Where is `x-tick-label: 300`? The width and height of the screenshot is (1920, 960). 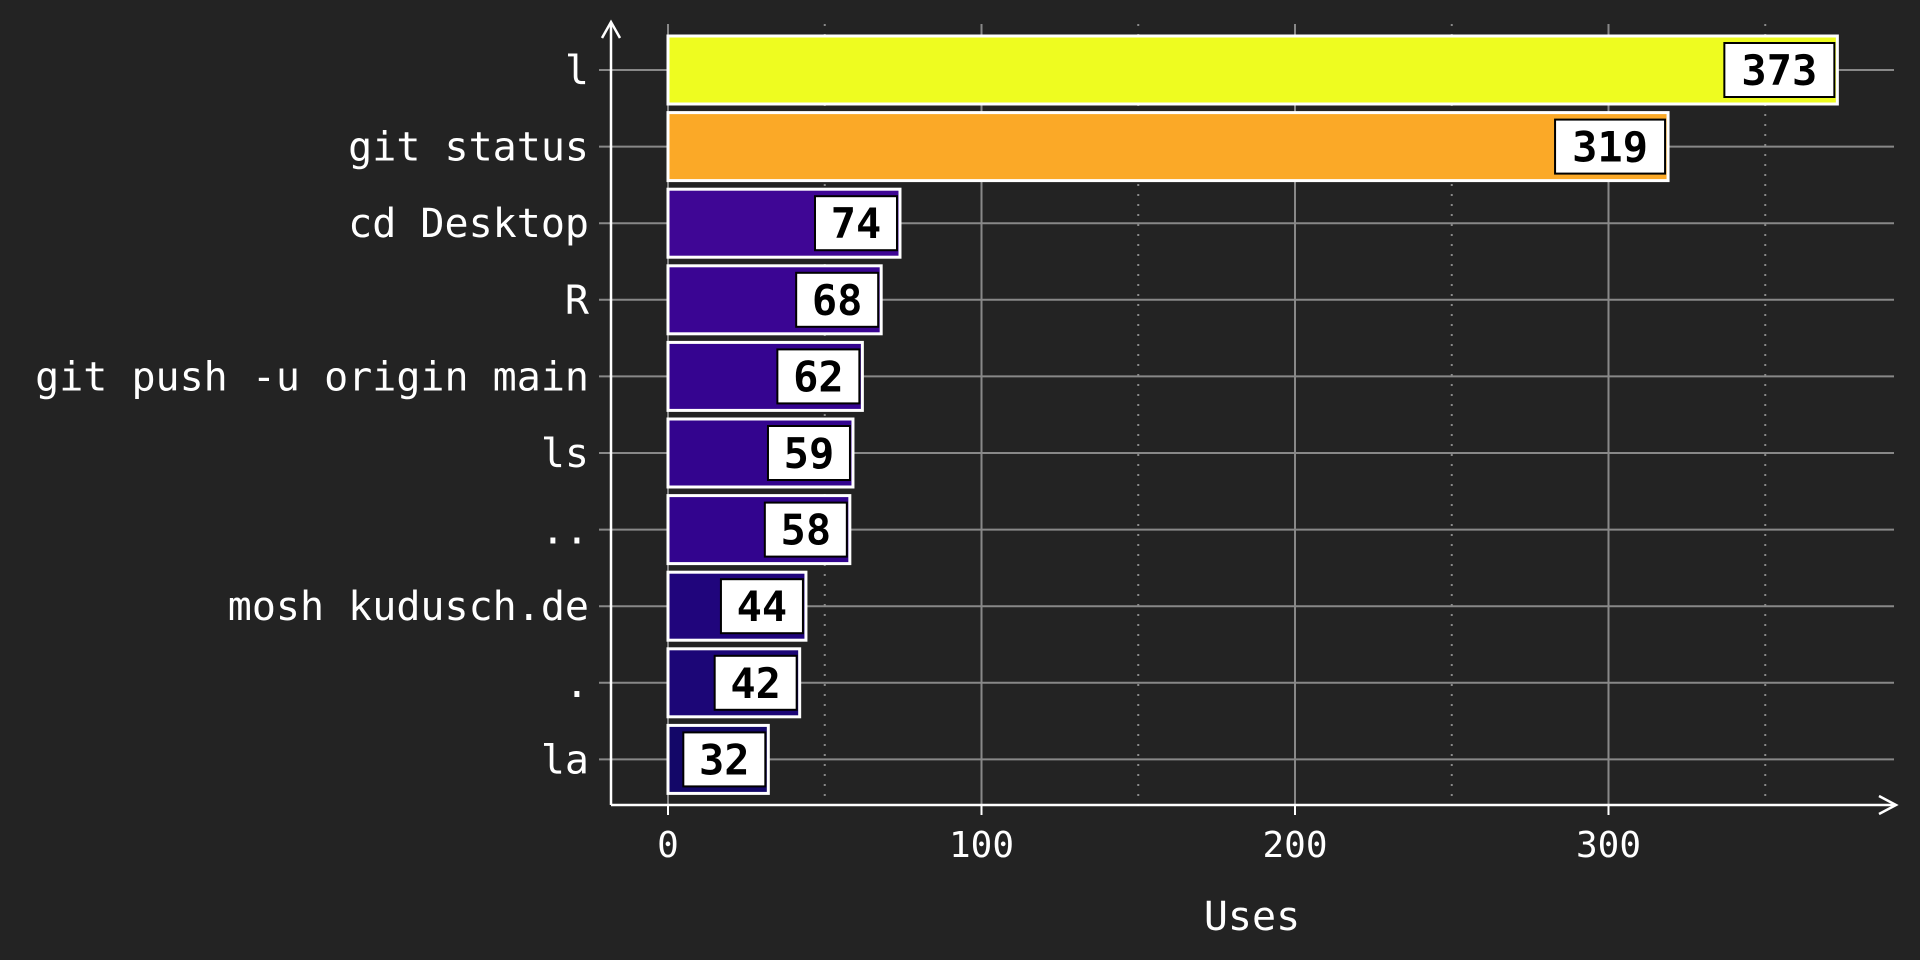 x-tick-label: 300 is located at coordinates (1608, 845).